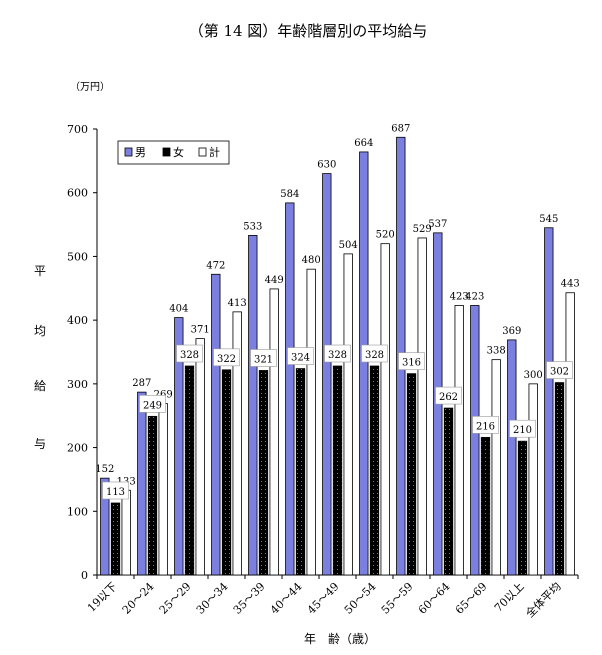 Image resolution: width=602 pixels, height=655 pixels. Describe the element at coordinates (437, 224) in the screenshot. I see `data-label: 537` at that location.